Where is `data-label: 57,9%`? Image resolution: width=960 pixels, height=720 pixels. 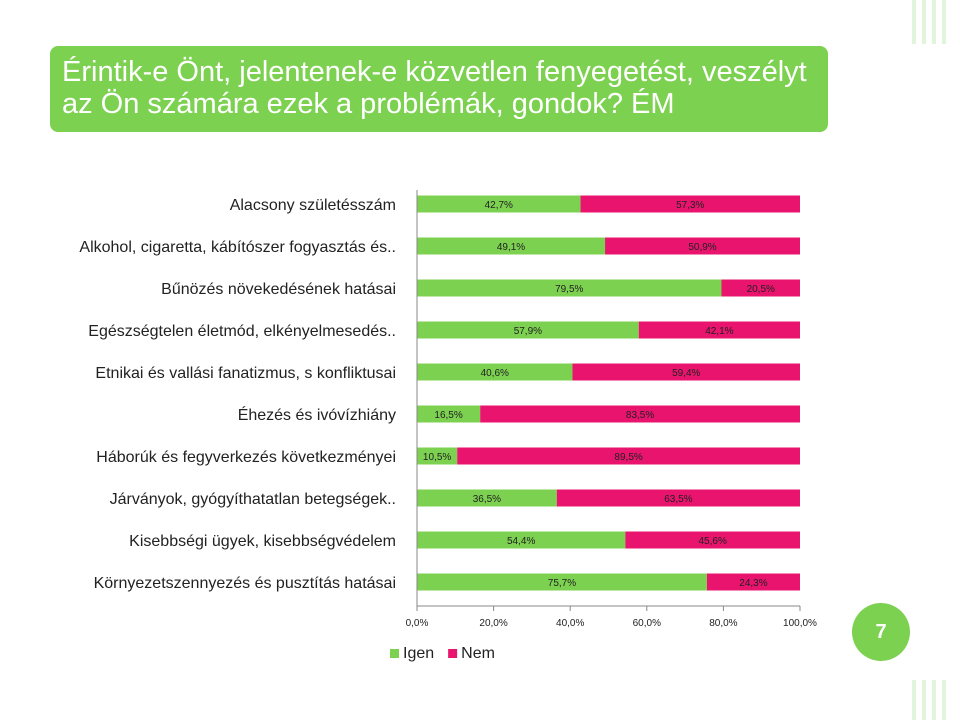
data-label: 57,9% is located at coordinates (528, 331).